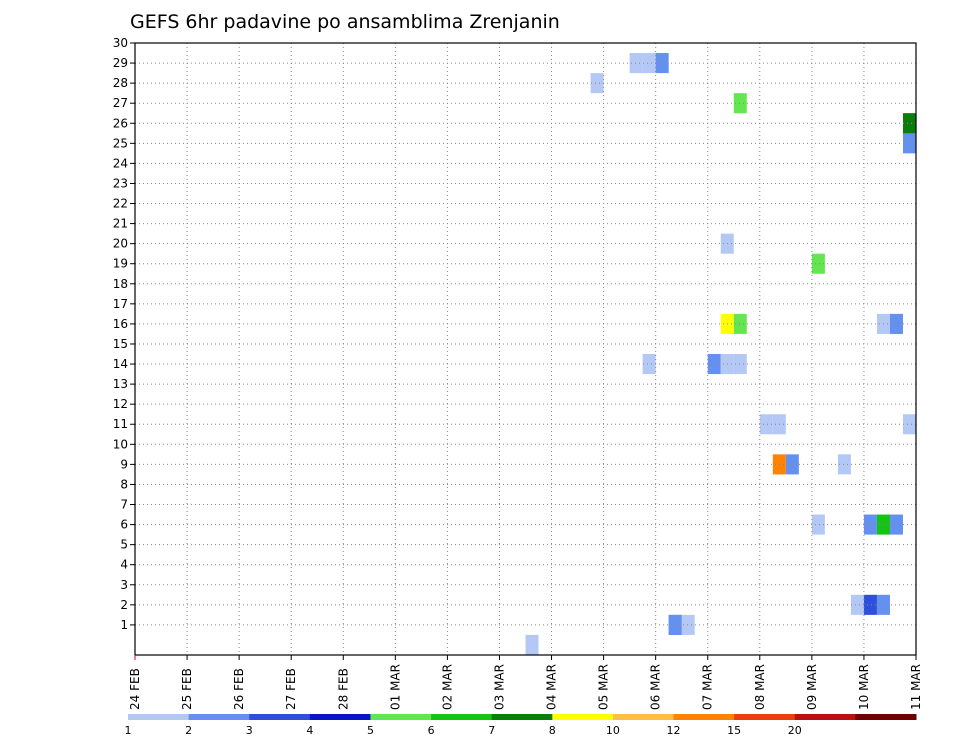 Image resolution: width=960 pixels, height=742 pixels. I want to click on legend-label: 20, so click(795, 730).